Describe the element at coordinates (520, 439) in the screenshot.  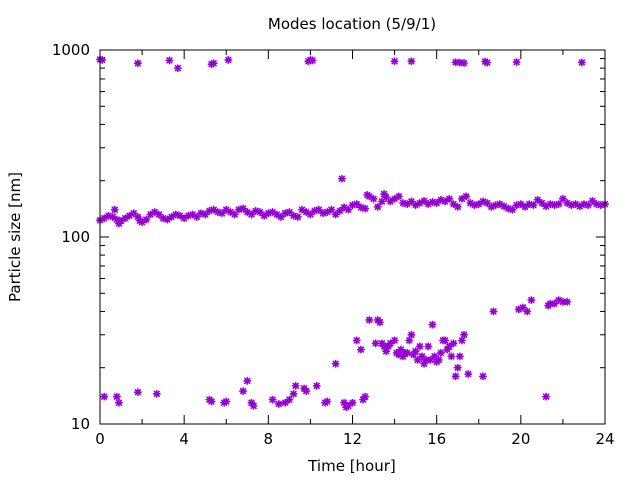
I see `x-tick-label: 20` at that location.